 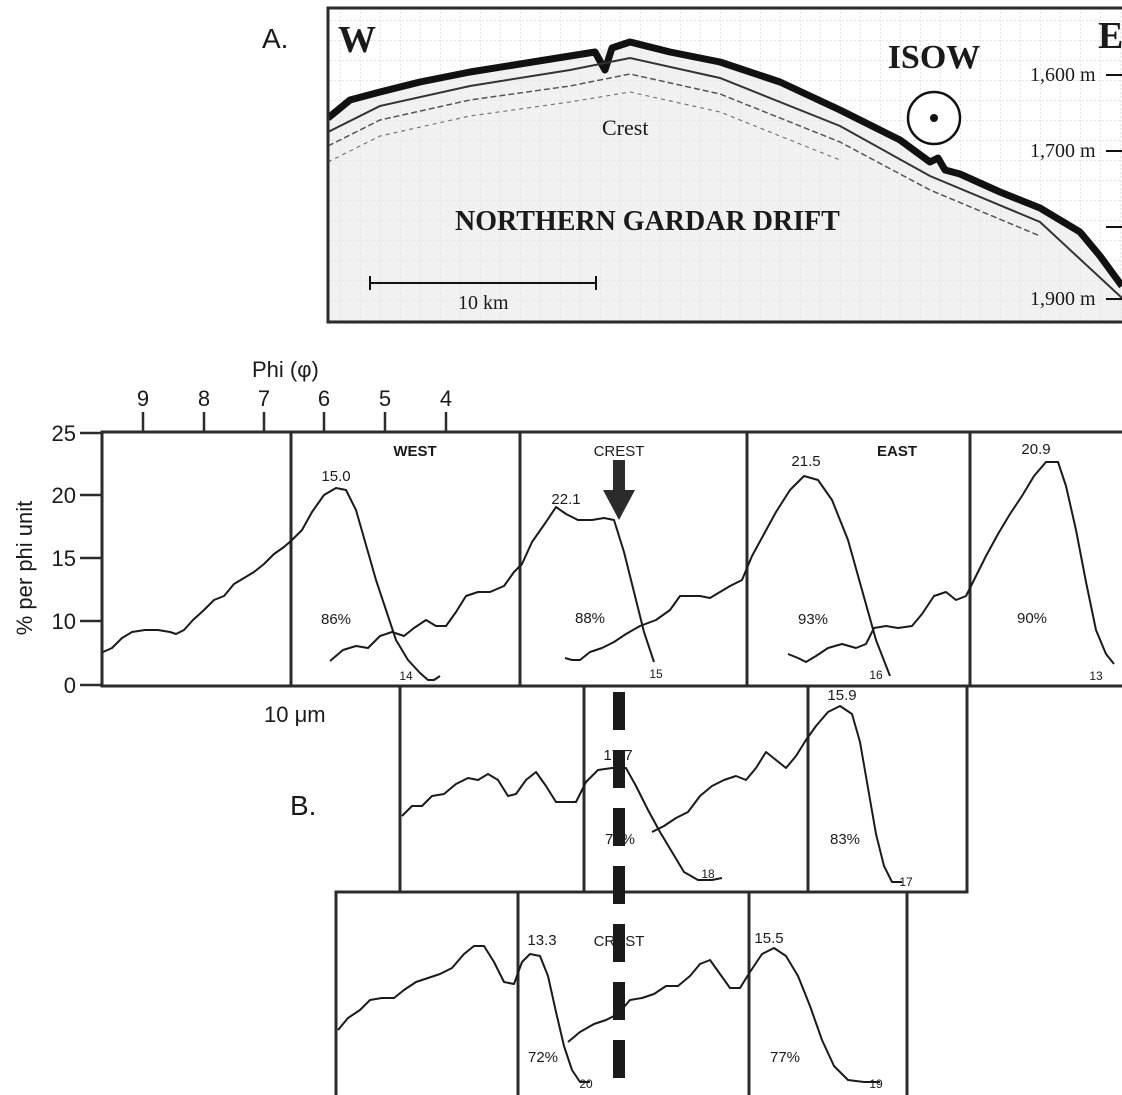 I want to click on phi-tick-7: 7, so click(x=264, y=398).